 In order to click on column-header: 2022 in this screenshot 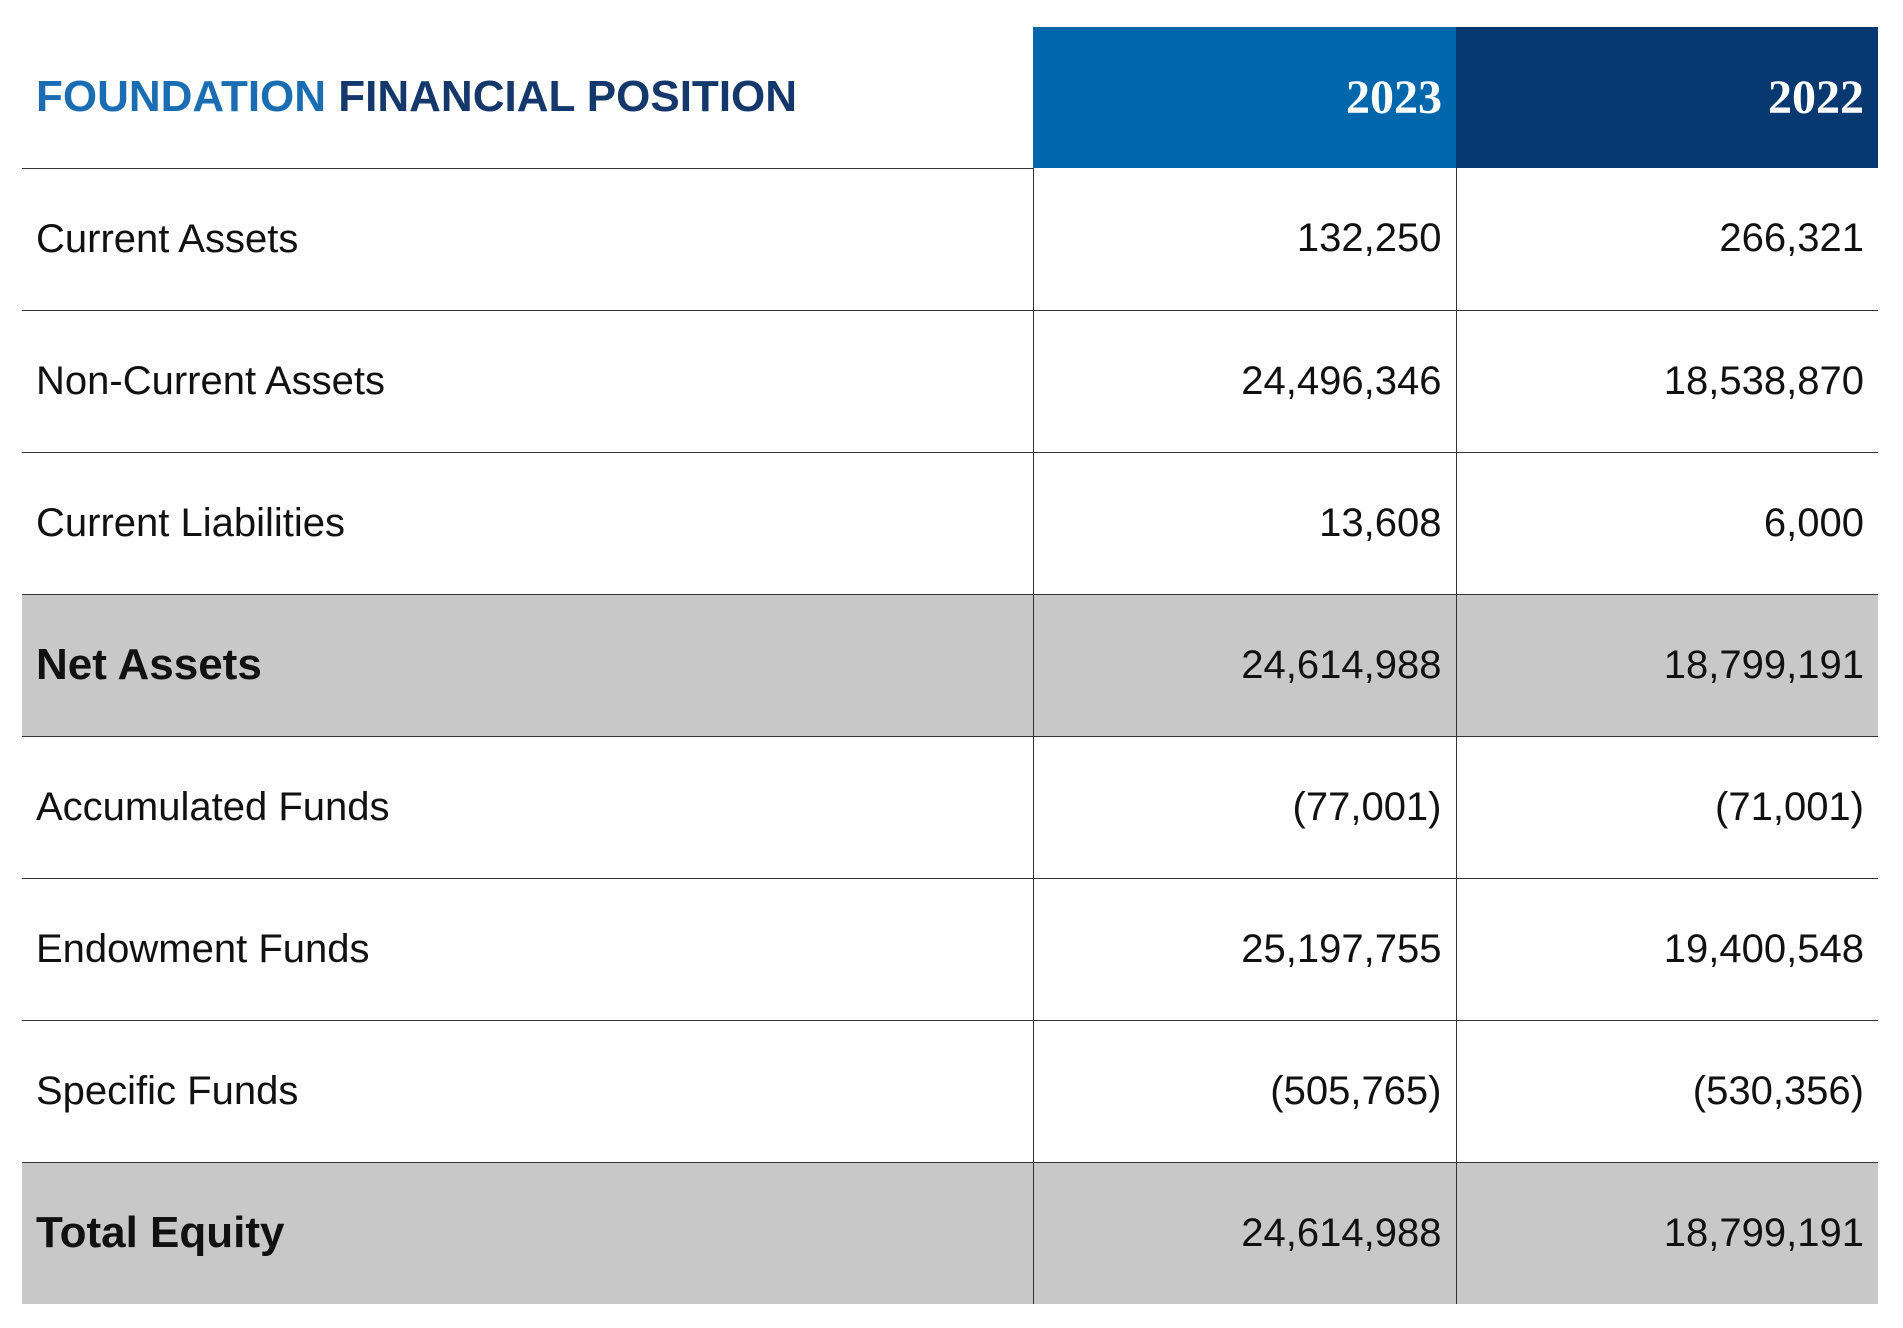, I will do `click(1667, 97)`.